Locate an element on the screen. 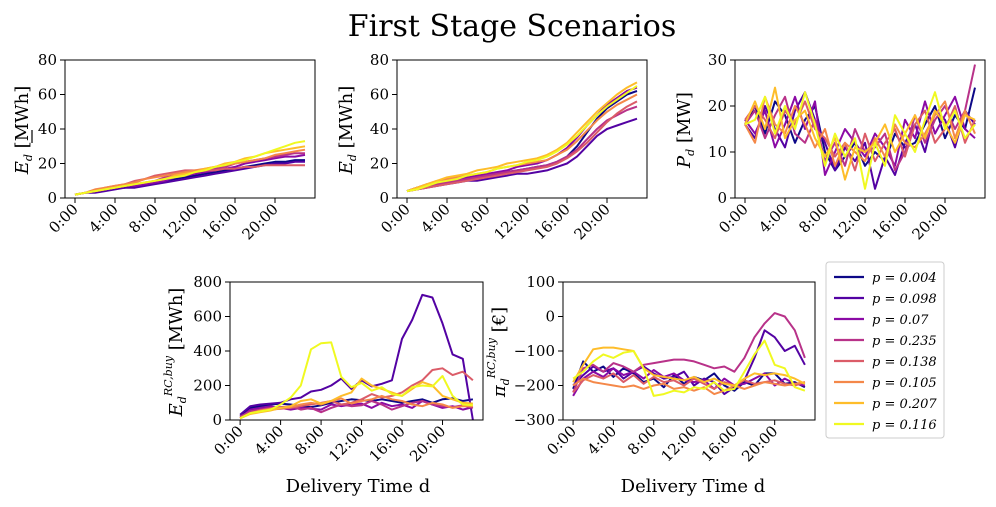 Image resolution: width=996 pixels, height=507 pixels. legend-label: p = 0.116 is located at coordinates (904, 425).